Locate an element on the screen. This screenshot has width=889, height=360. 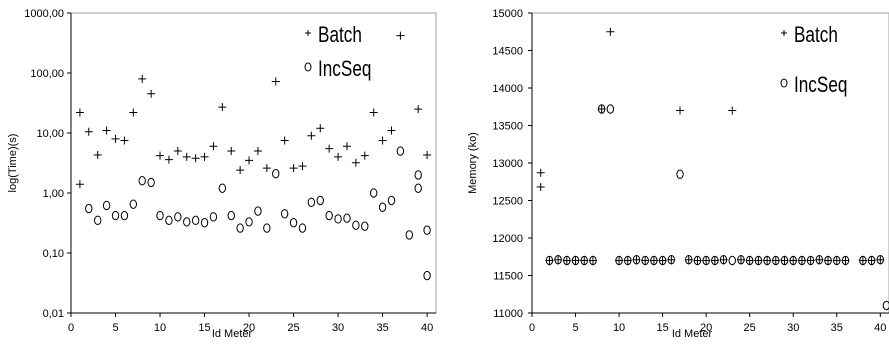
series-incseq is located at coordinates (258, 213).